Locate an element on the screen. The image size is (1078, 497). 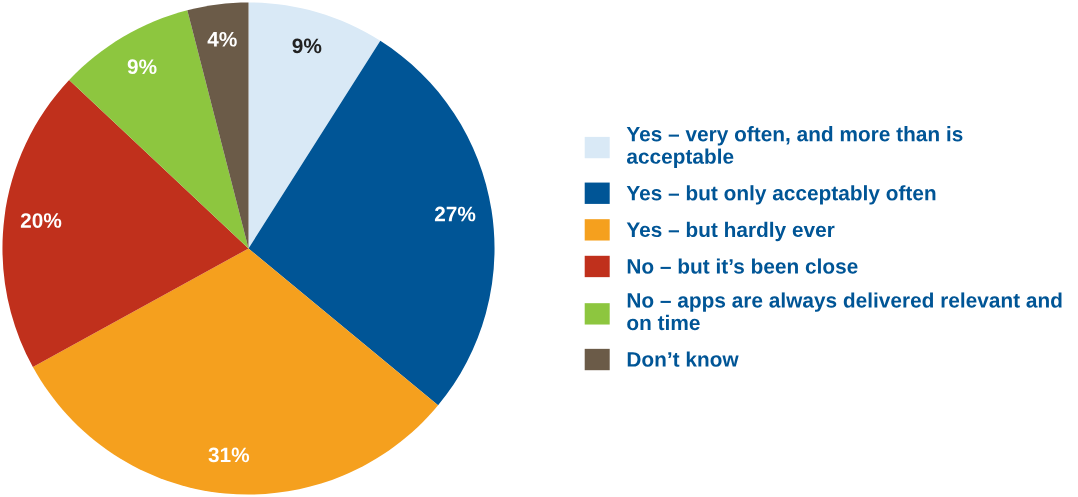
legend-label: Yes – but only acceptably often is located at coordinates (781, 195).